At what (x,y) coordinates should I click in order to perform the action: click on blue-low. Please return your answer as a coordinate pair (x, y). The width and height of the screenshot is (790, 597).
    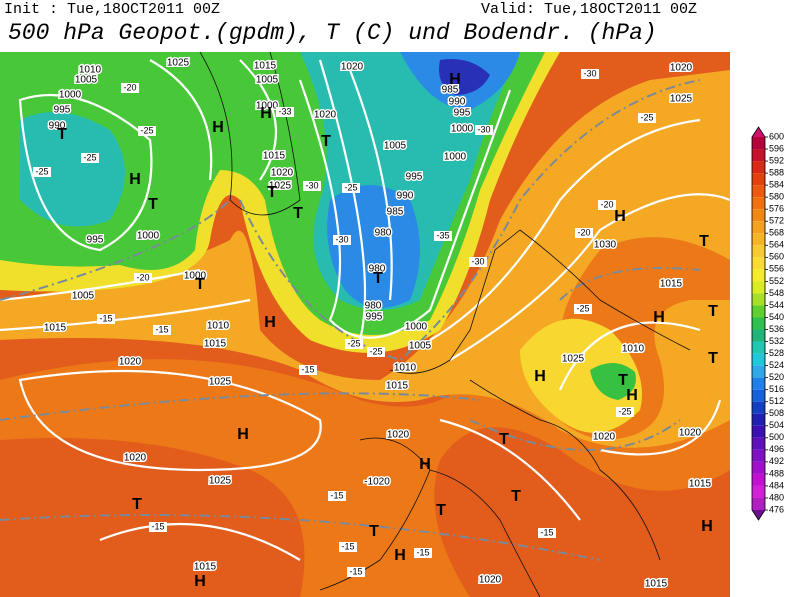
    Looking at the image, I should click on (423, 180).